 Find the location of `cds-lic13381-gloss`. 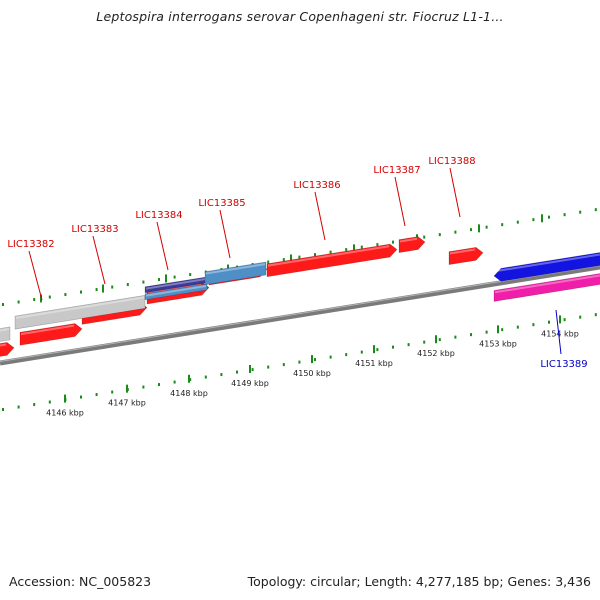

cds-lic13381-gloss is located at coordinates (3, 345).